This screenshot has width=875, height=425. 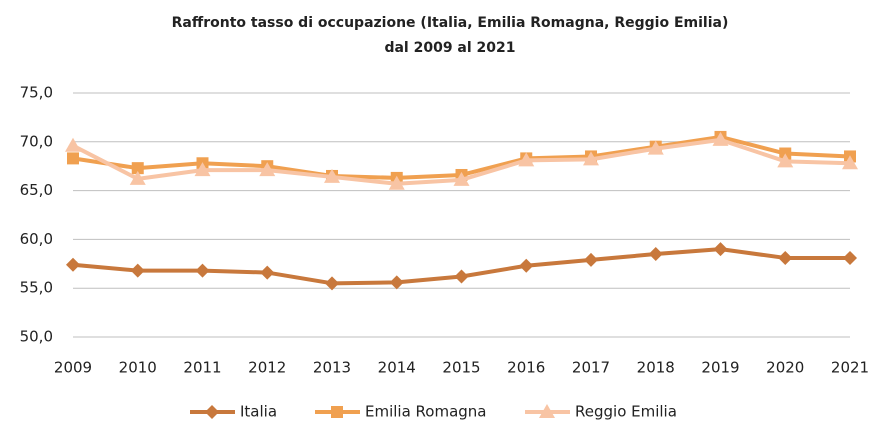 I want to click on x-tick-label: 2020, so click(x=785, y=368).